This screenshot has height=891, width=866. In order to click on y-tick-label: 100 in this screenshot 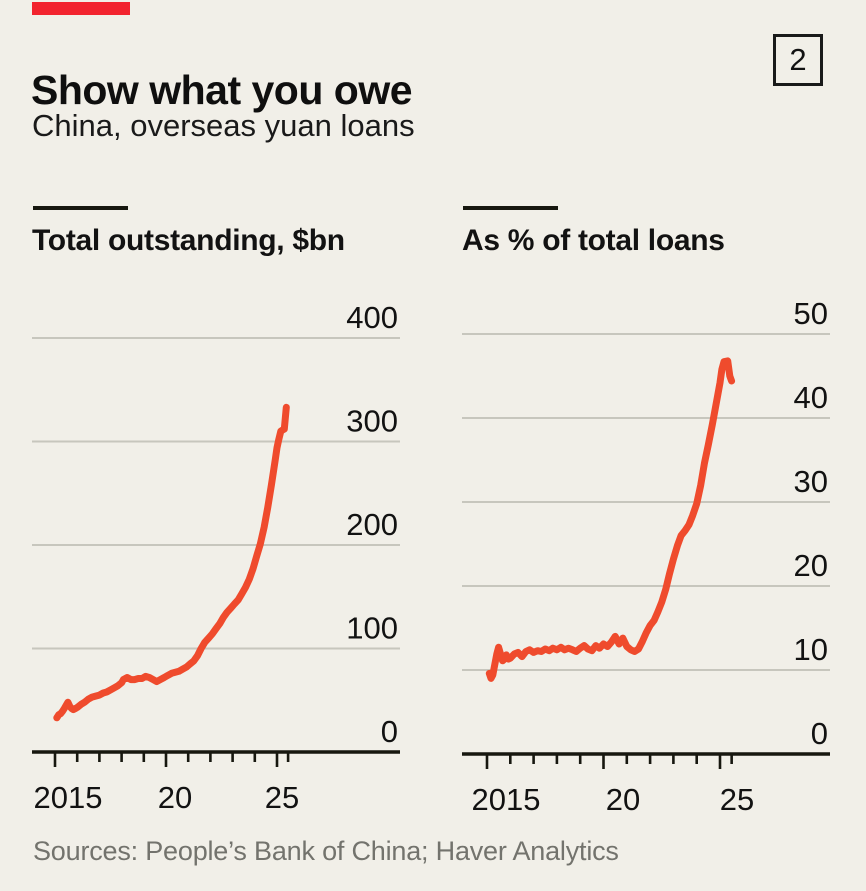, I will do `click(372, 628)`.